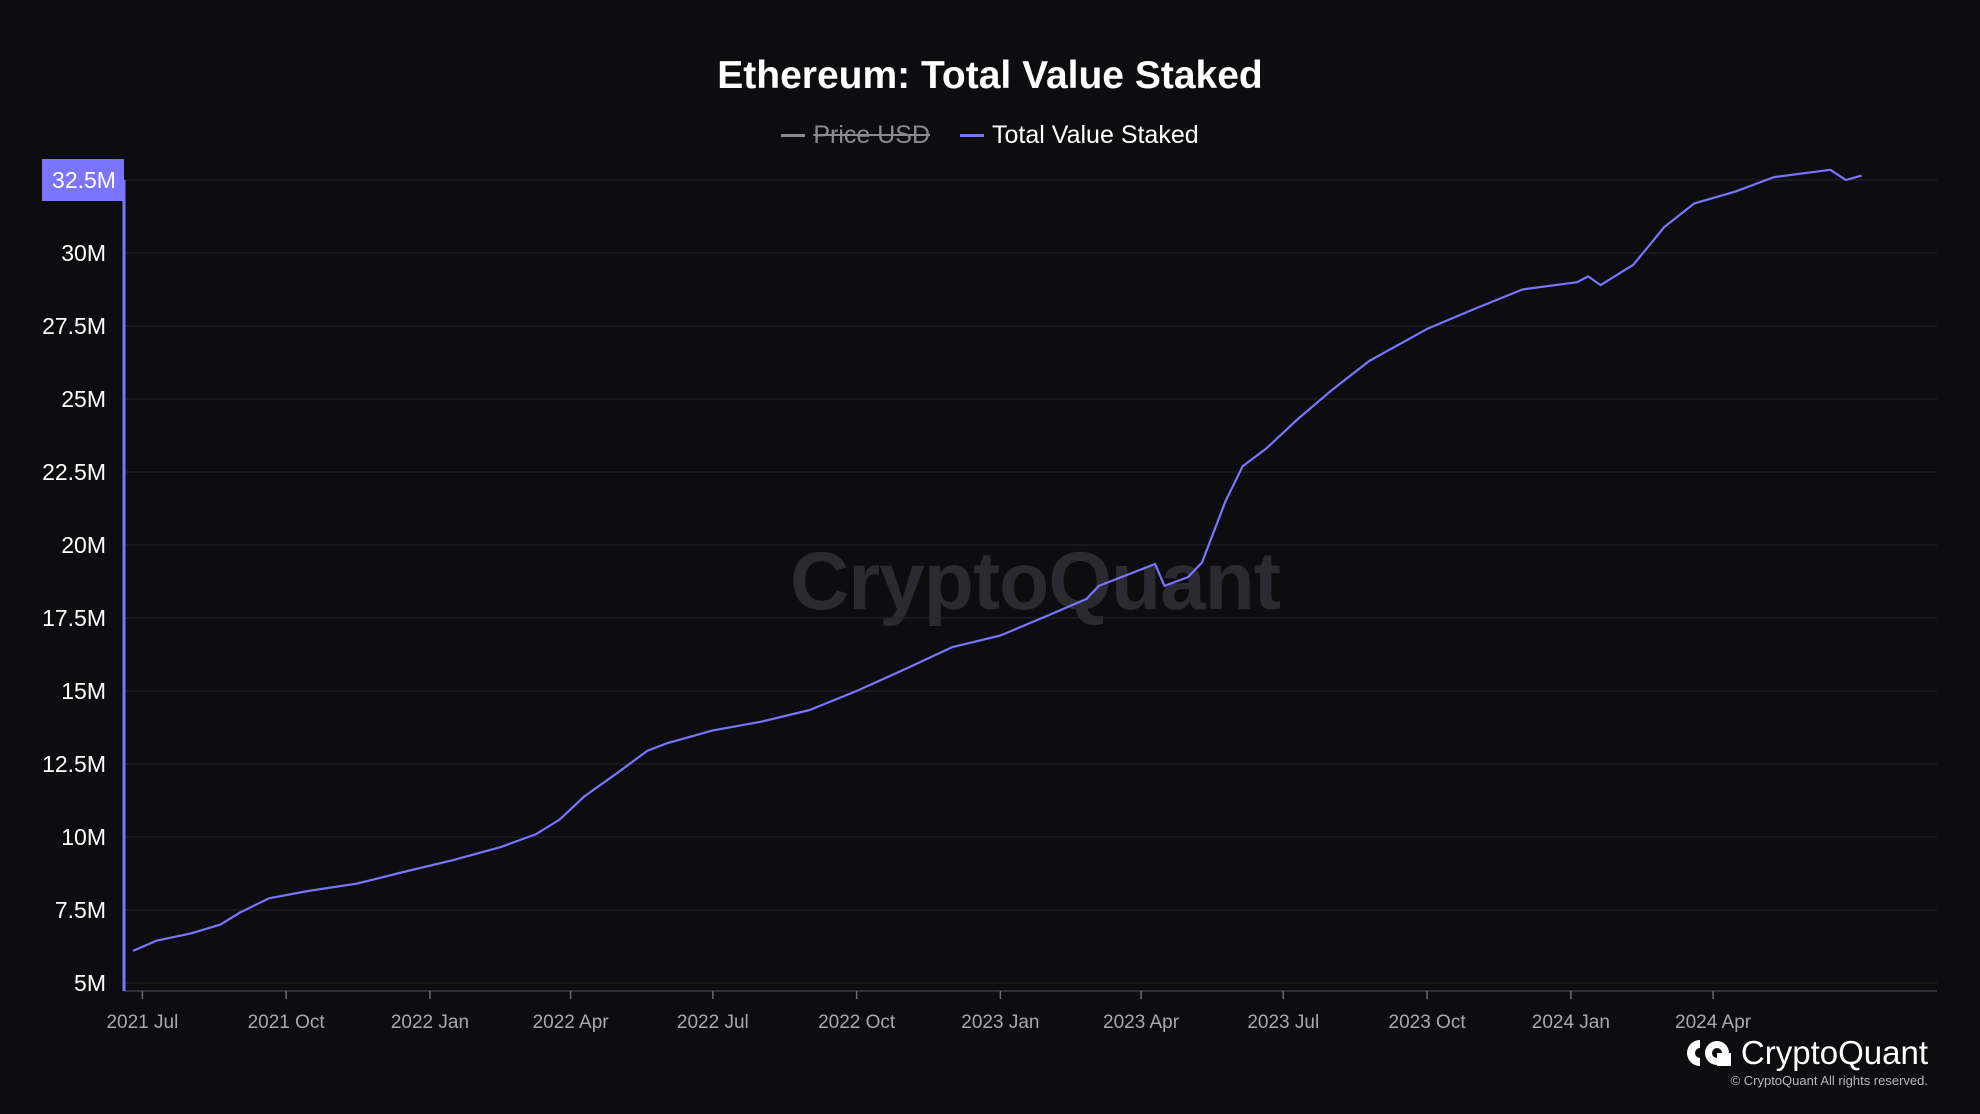  I want to click on x-tick-label: 2022 Oct, so click(857, 1022).